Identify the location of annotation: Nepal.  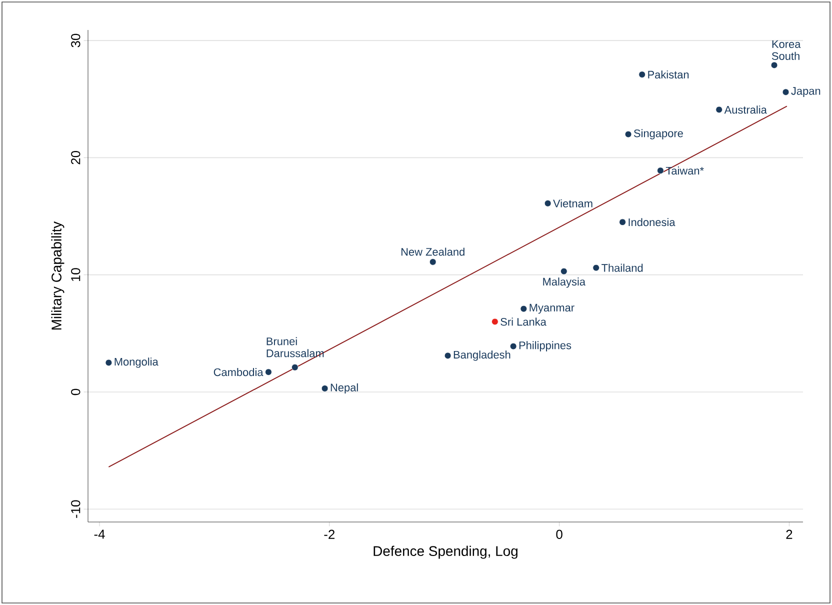
(344, 388).